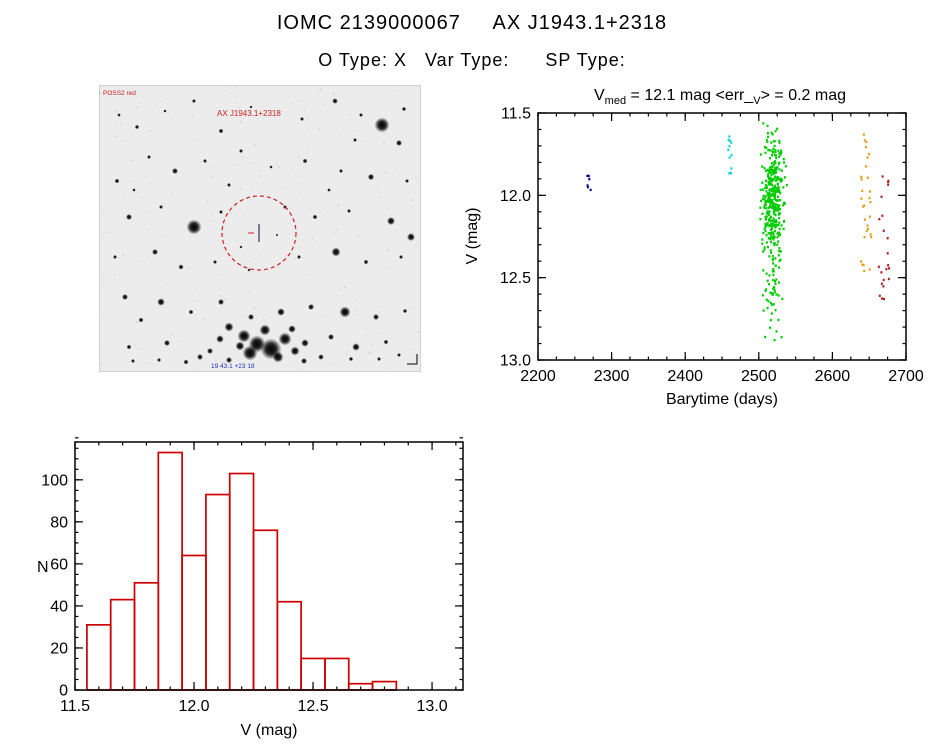 This screenshot has width=944, height=747. I want to click on y-tick-label: 11.5, so click(516, 114).